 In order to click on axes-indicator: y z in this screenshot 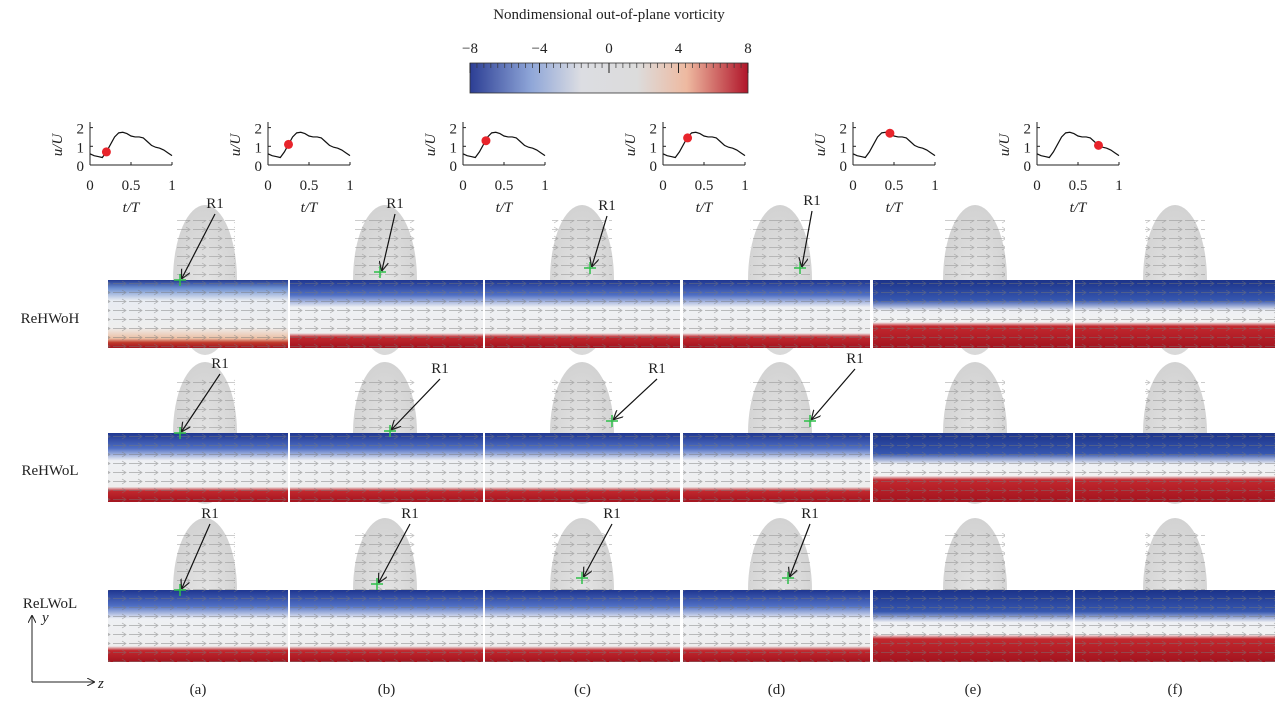, I will do `click(68, 651)`.